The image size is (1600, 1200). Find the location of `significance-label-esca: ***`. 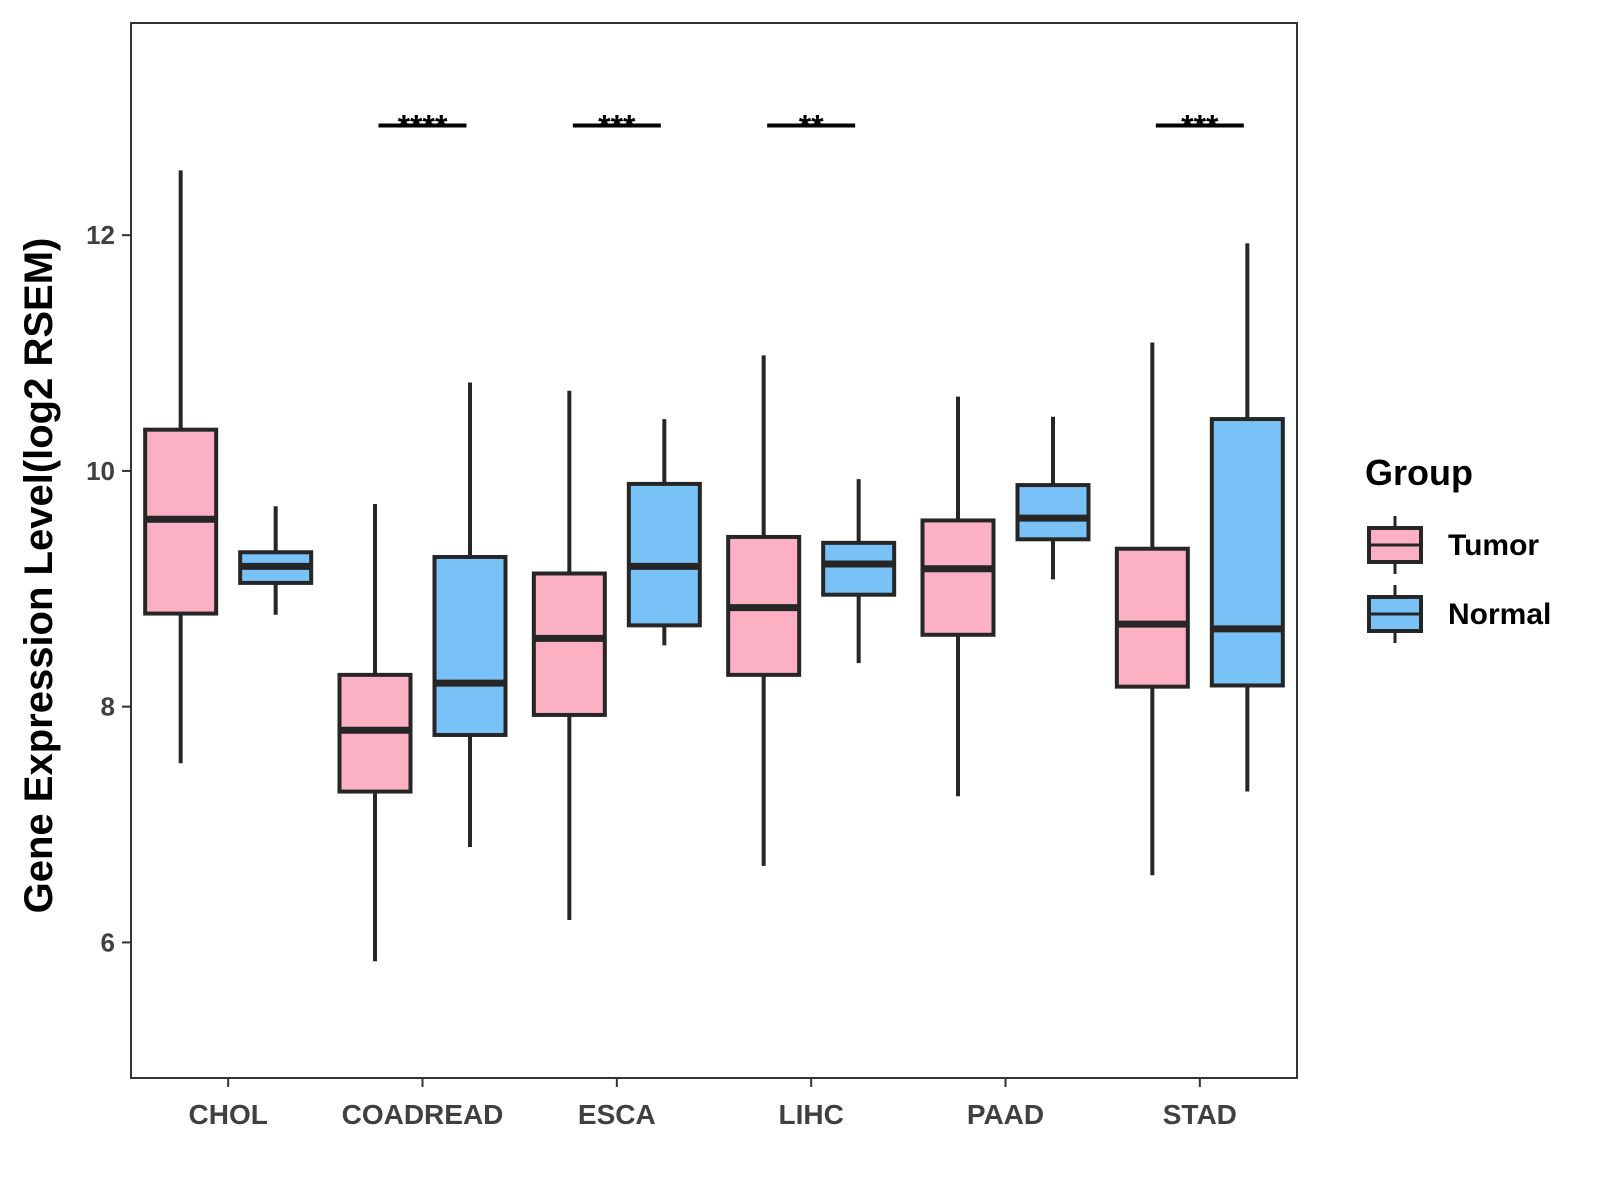

significance-label-esca: *** is located at coordinates (617, 127).